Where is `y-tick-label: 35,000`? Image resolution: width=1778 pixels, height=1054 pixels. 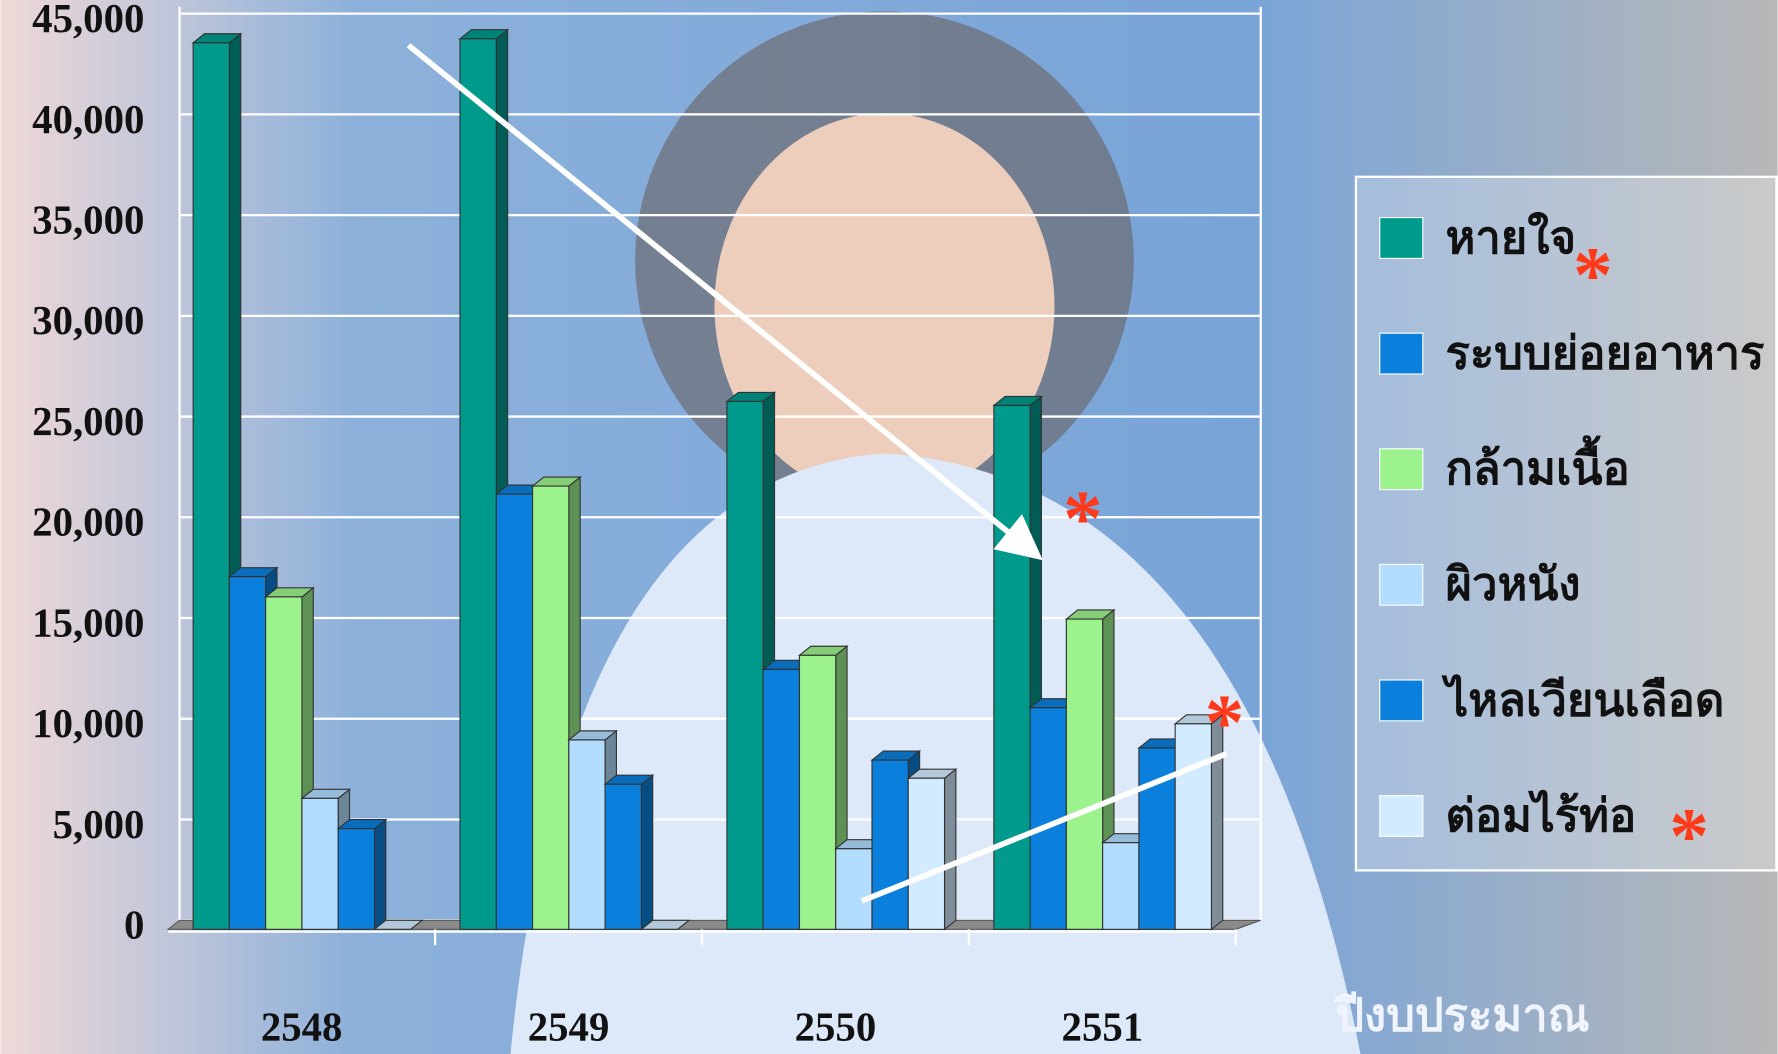
y-tick-label: 35,000 is located at coordinates (88, 220).